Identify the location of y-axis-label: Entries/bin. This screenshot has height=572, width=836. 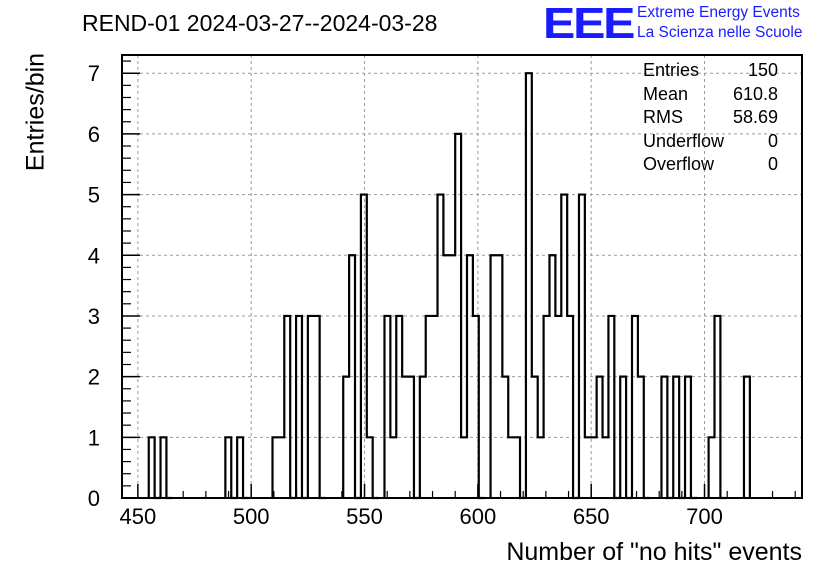
(35, 112).